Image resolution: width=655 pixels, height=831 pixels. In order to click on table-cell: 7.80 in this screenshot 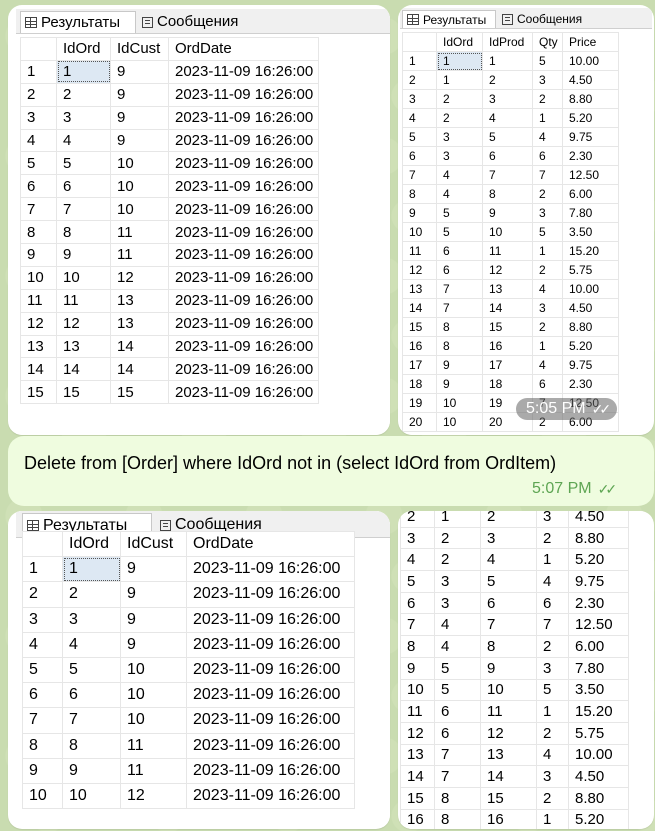, I will do `click(590, 213)`.